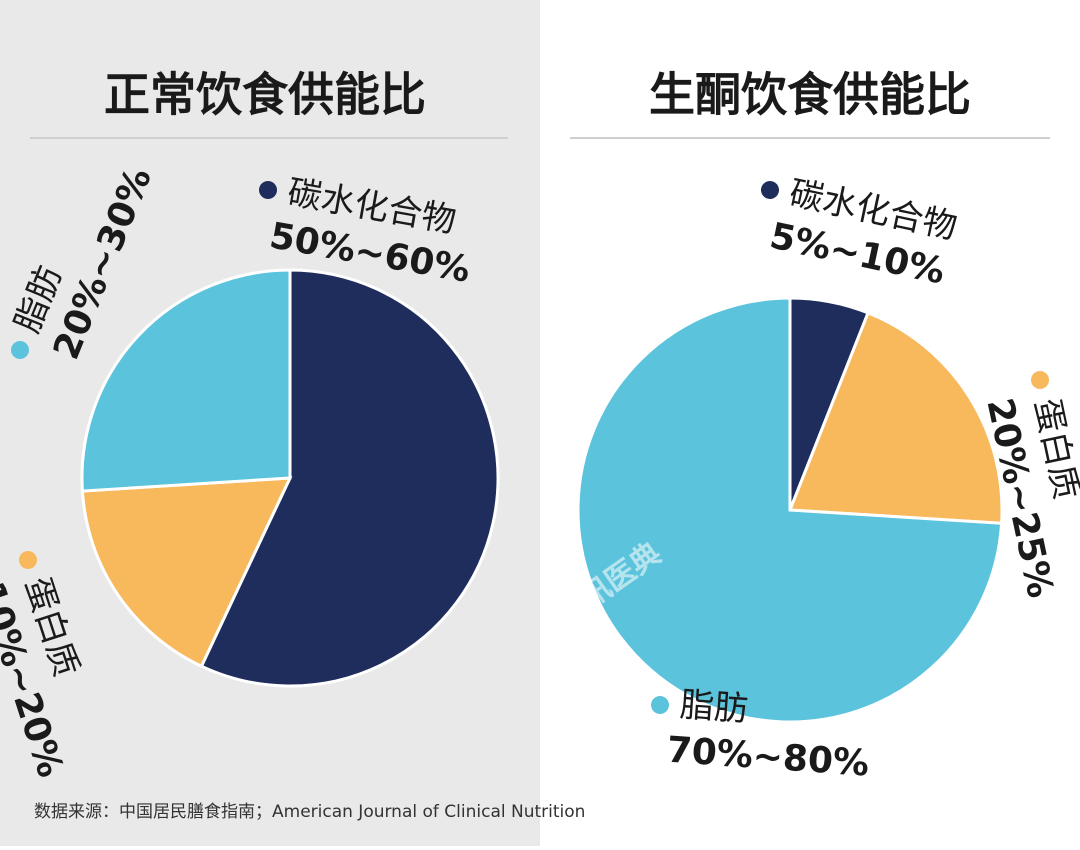 The width and height of the screenshot is (1080, 850). Describe the element at coordinates (810, 95) in the screenshot. I see `chart-title: 生酮饮食供能比` at that location.